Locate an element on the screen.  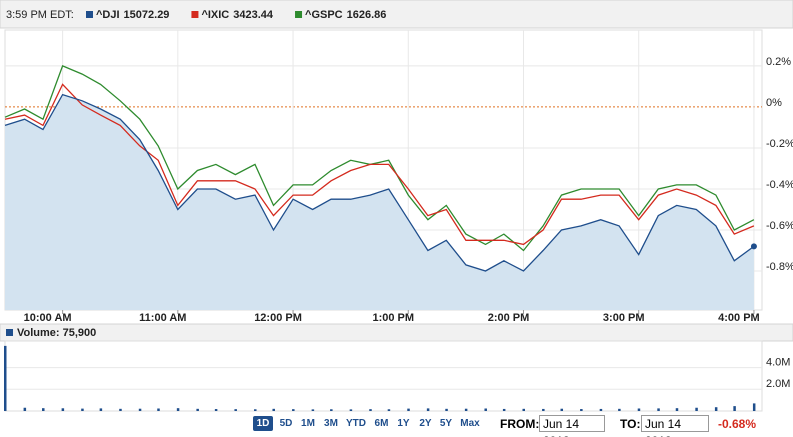
legend-name: ^DJI is located at coordinates (108, 15).